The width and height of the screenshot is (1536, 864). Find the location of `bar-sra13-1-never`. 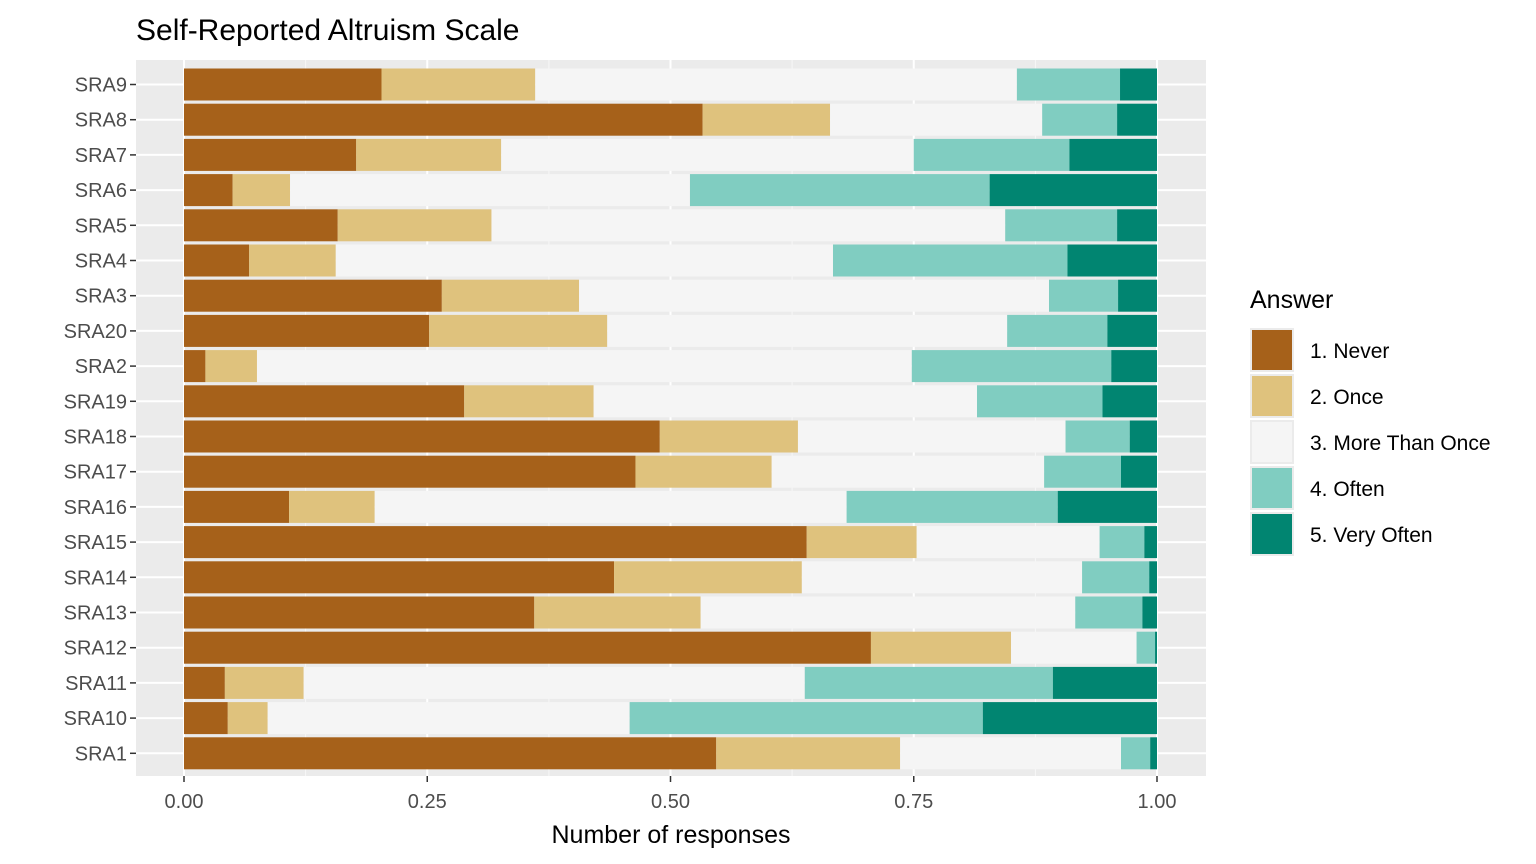

bar-sra13-1-never is located at coordinates (359, 612).